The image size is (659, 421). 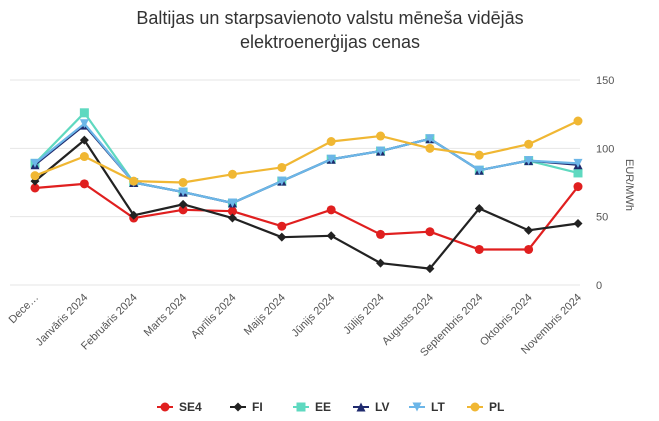 What do you see at coordinates (363, 314) in the screenshot?
I see `x-tick-label: Jūlijs 2024` at bounding box center [363, 314].